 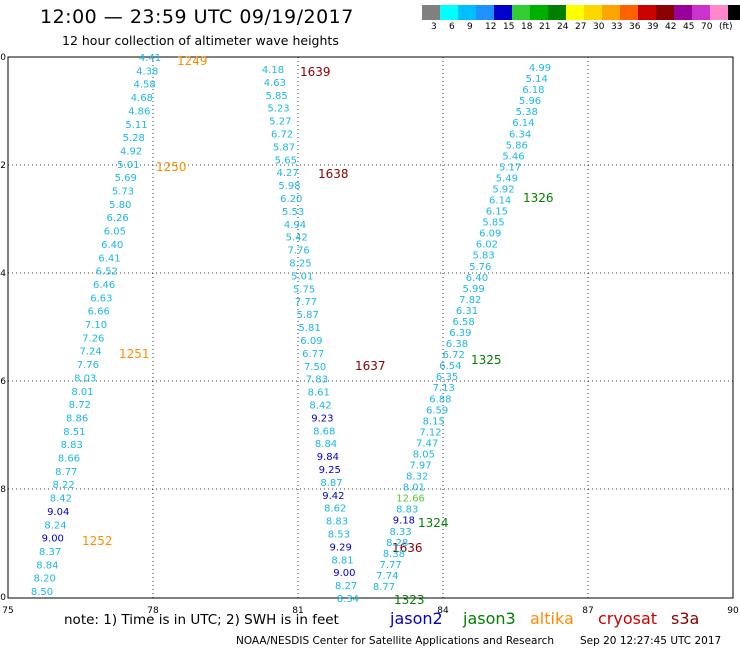 What do you see at coordinates (443, 611) in the screenshot?
I see `x-tick-label: 84` at bounding box center [443, 611].